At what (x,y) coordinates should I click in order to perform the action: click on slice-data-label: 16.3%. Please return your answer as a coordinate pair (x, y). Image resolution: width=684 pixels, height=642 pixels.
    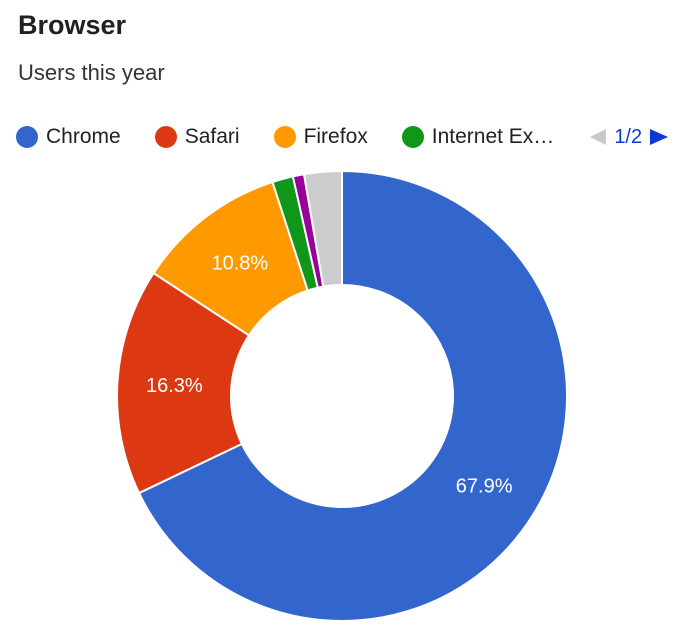
    Looking at the image, I should click on (174, 386).